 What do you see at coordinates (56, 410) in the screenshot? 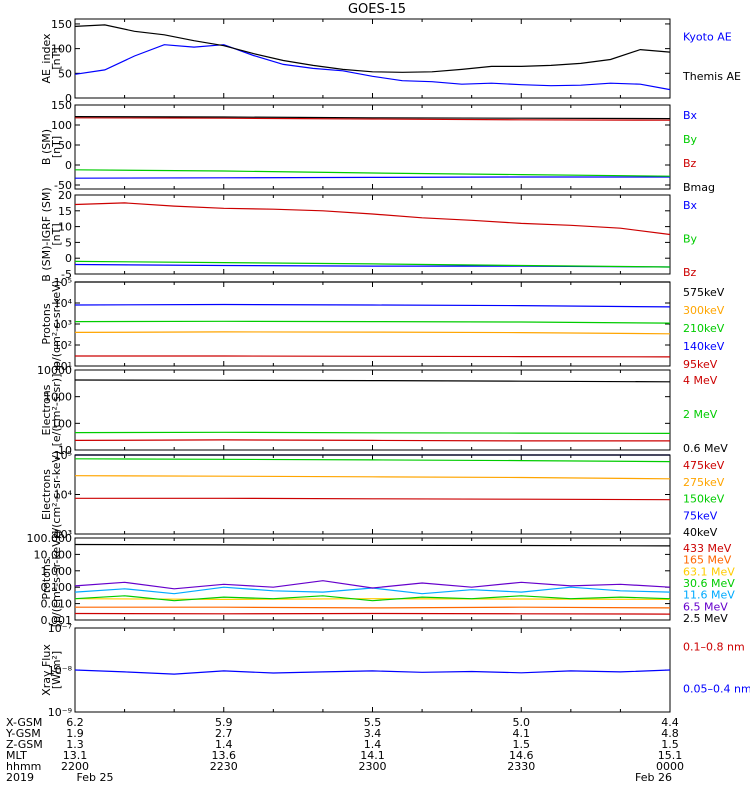
I see `y-axis-label: [e/(cm²-s-sr)]` at bounding box center [56, 410].